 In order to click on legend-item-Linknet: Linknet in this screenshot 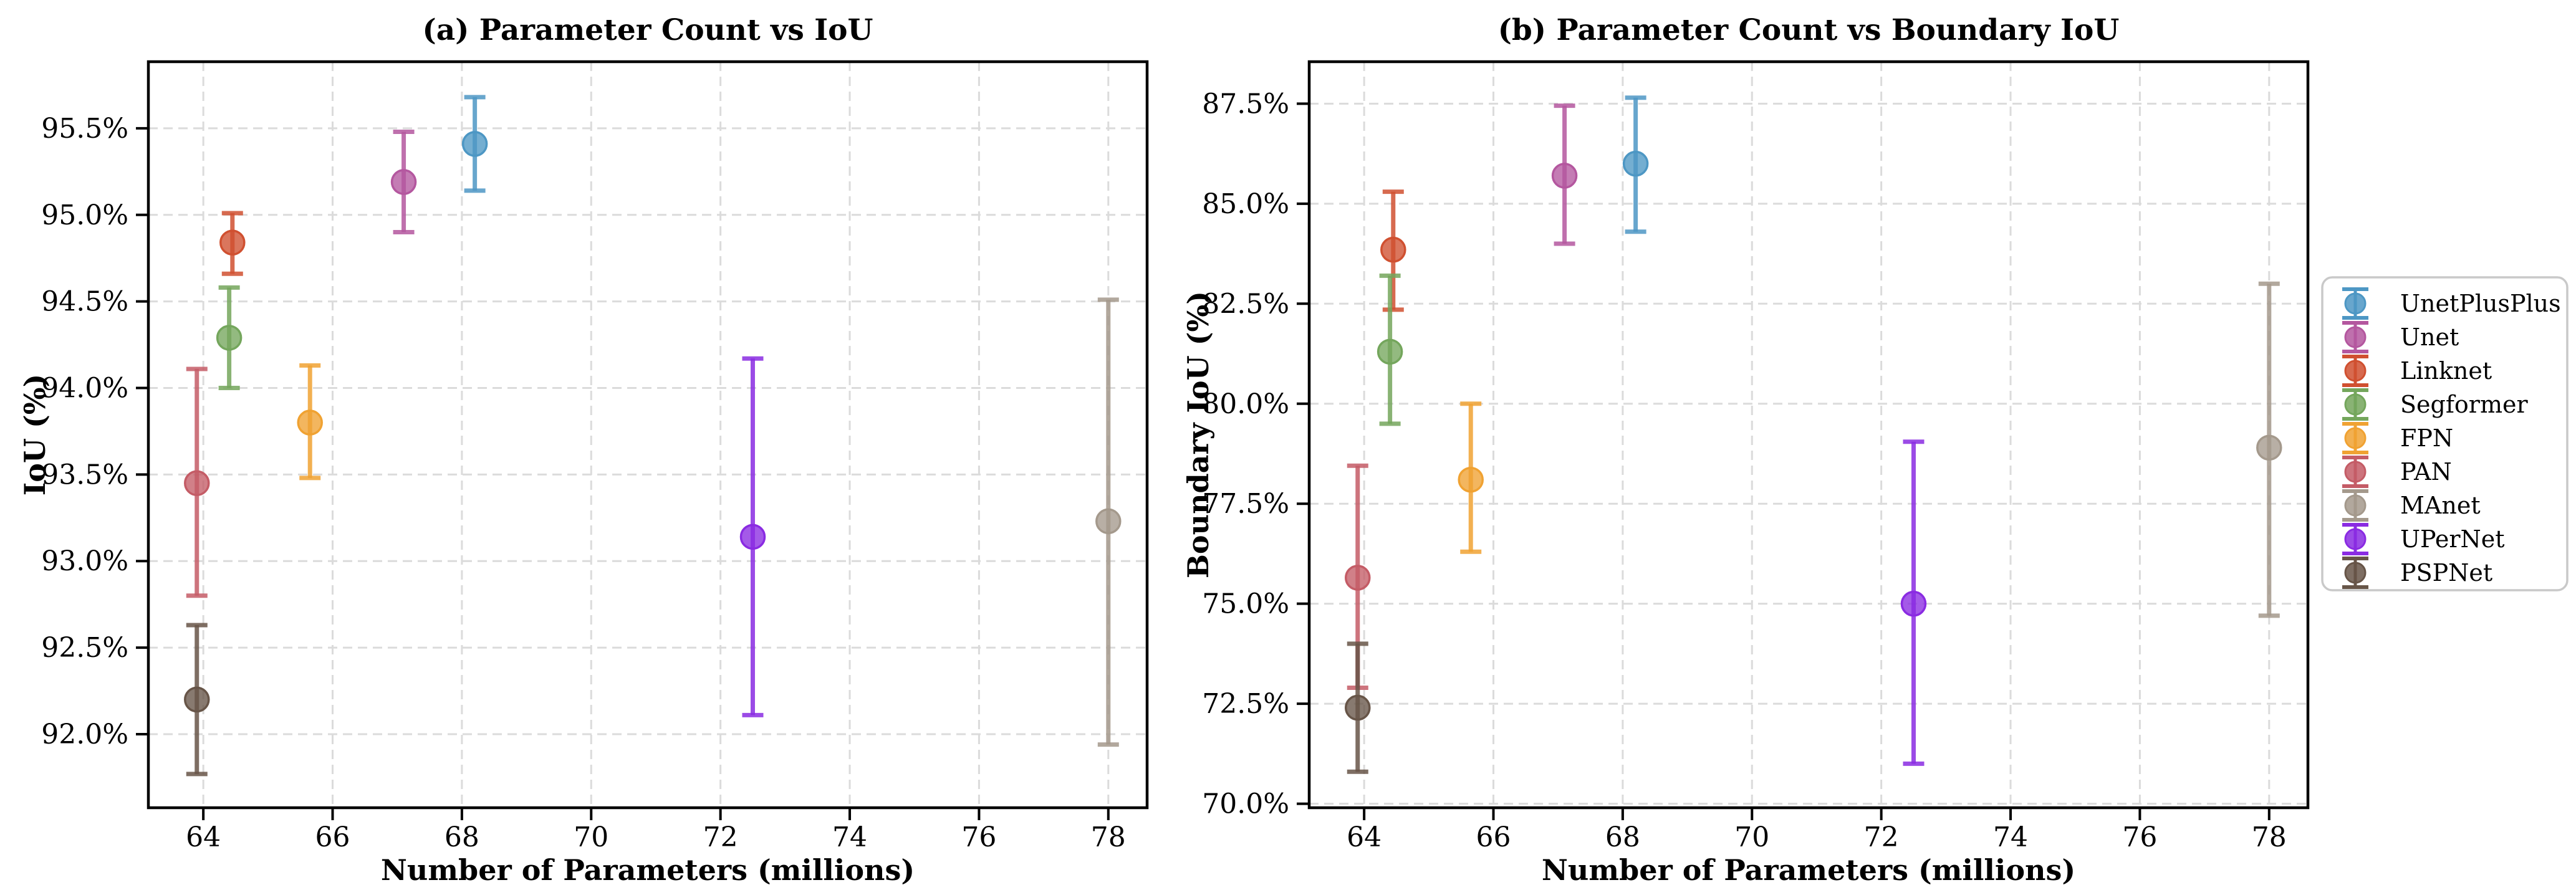, I will do `click(2417, 371)`.